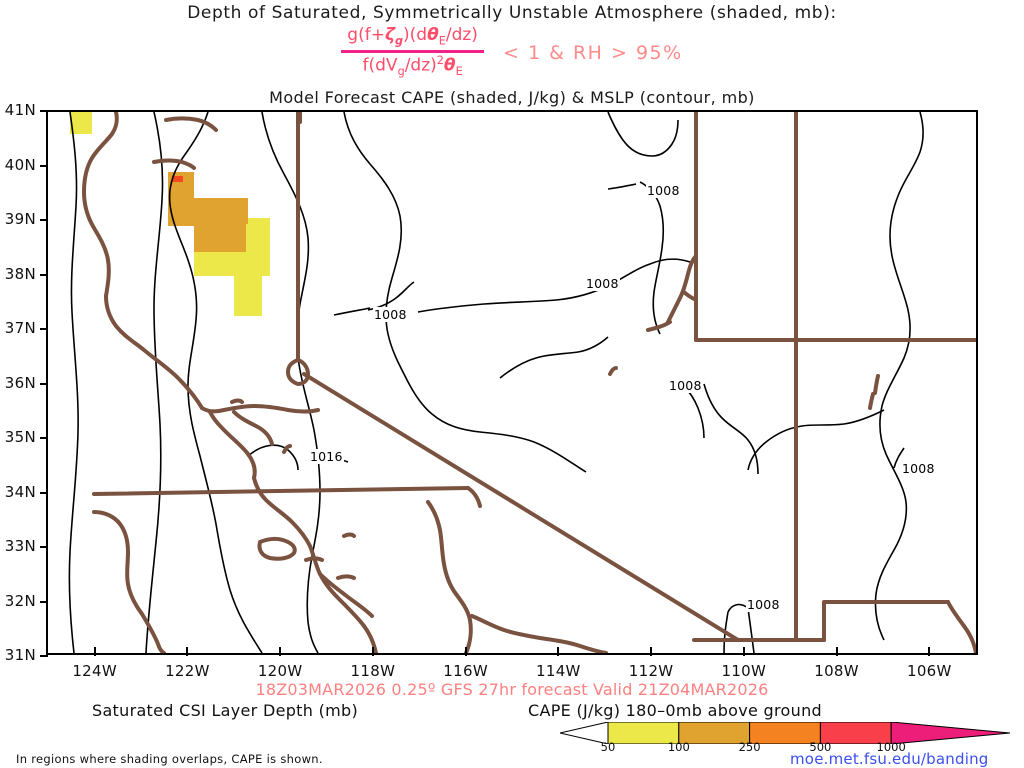 The image size is (1024, 768). What do you see at coordinates (465, 671) in the screenshot?
I see `longitude-tick-label: 116W` at bounding box center [465, 671].